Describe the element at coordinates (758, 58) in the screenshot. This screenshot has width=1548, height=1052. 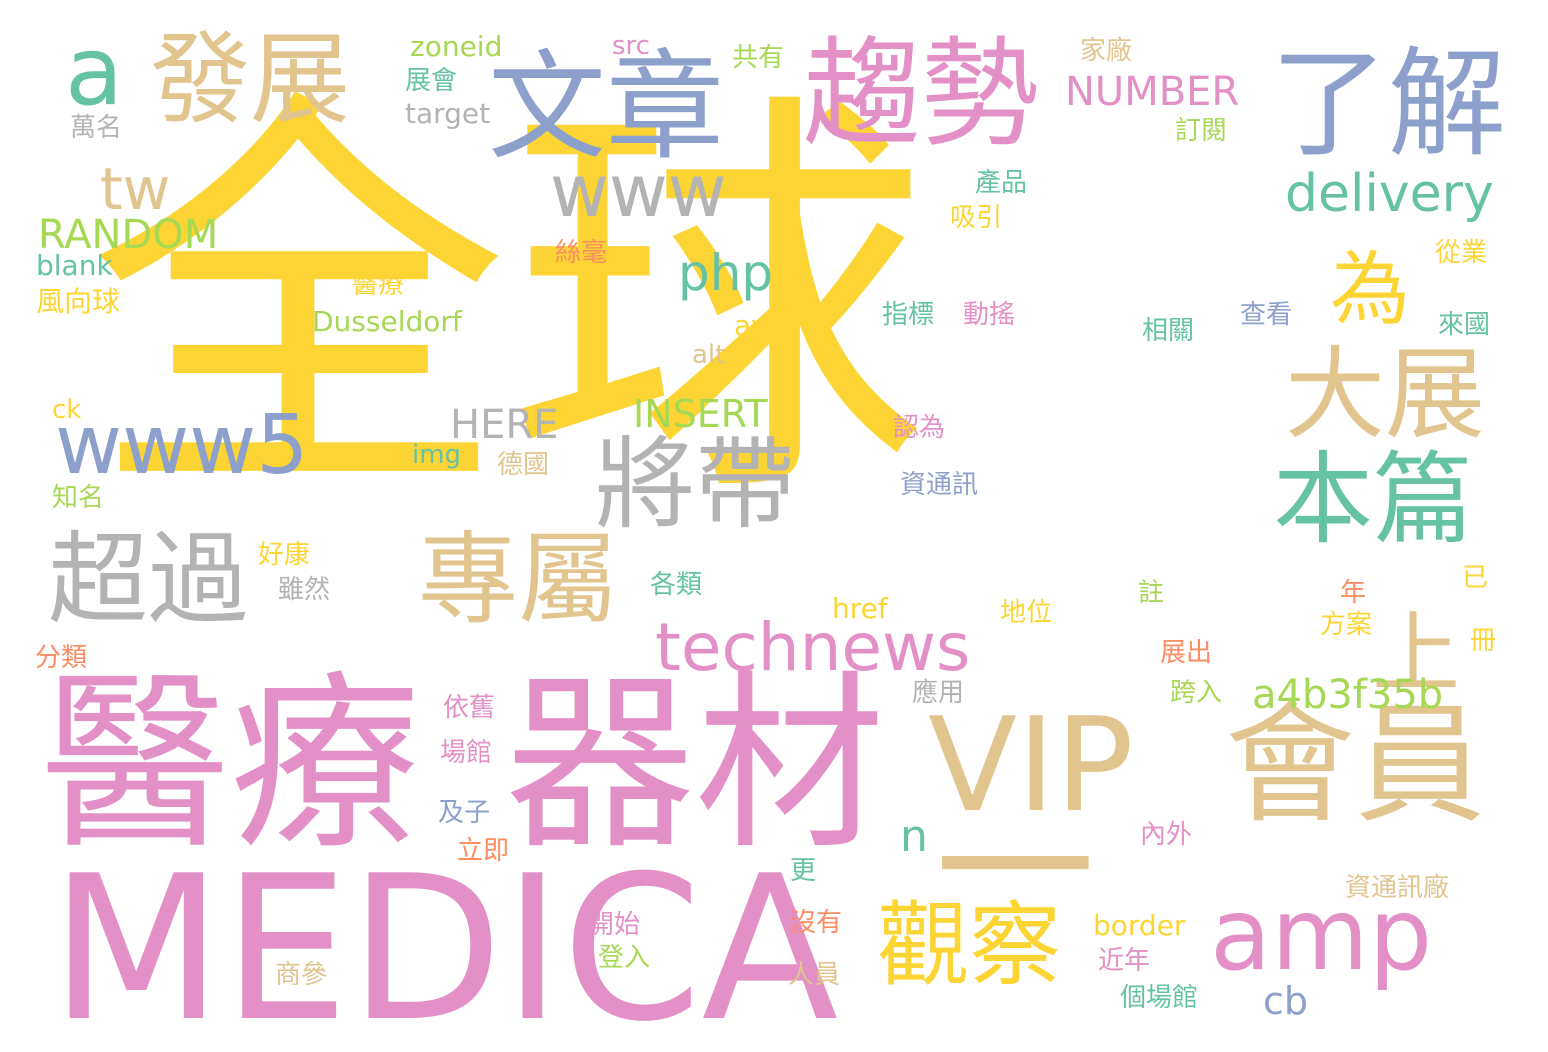
I see `word-gongyou: 共有` at that location.